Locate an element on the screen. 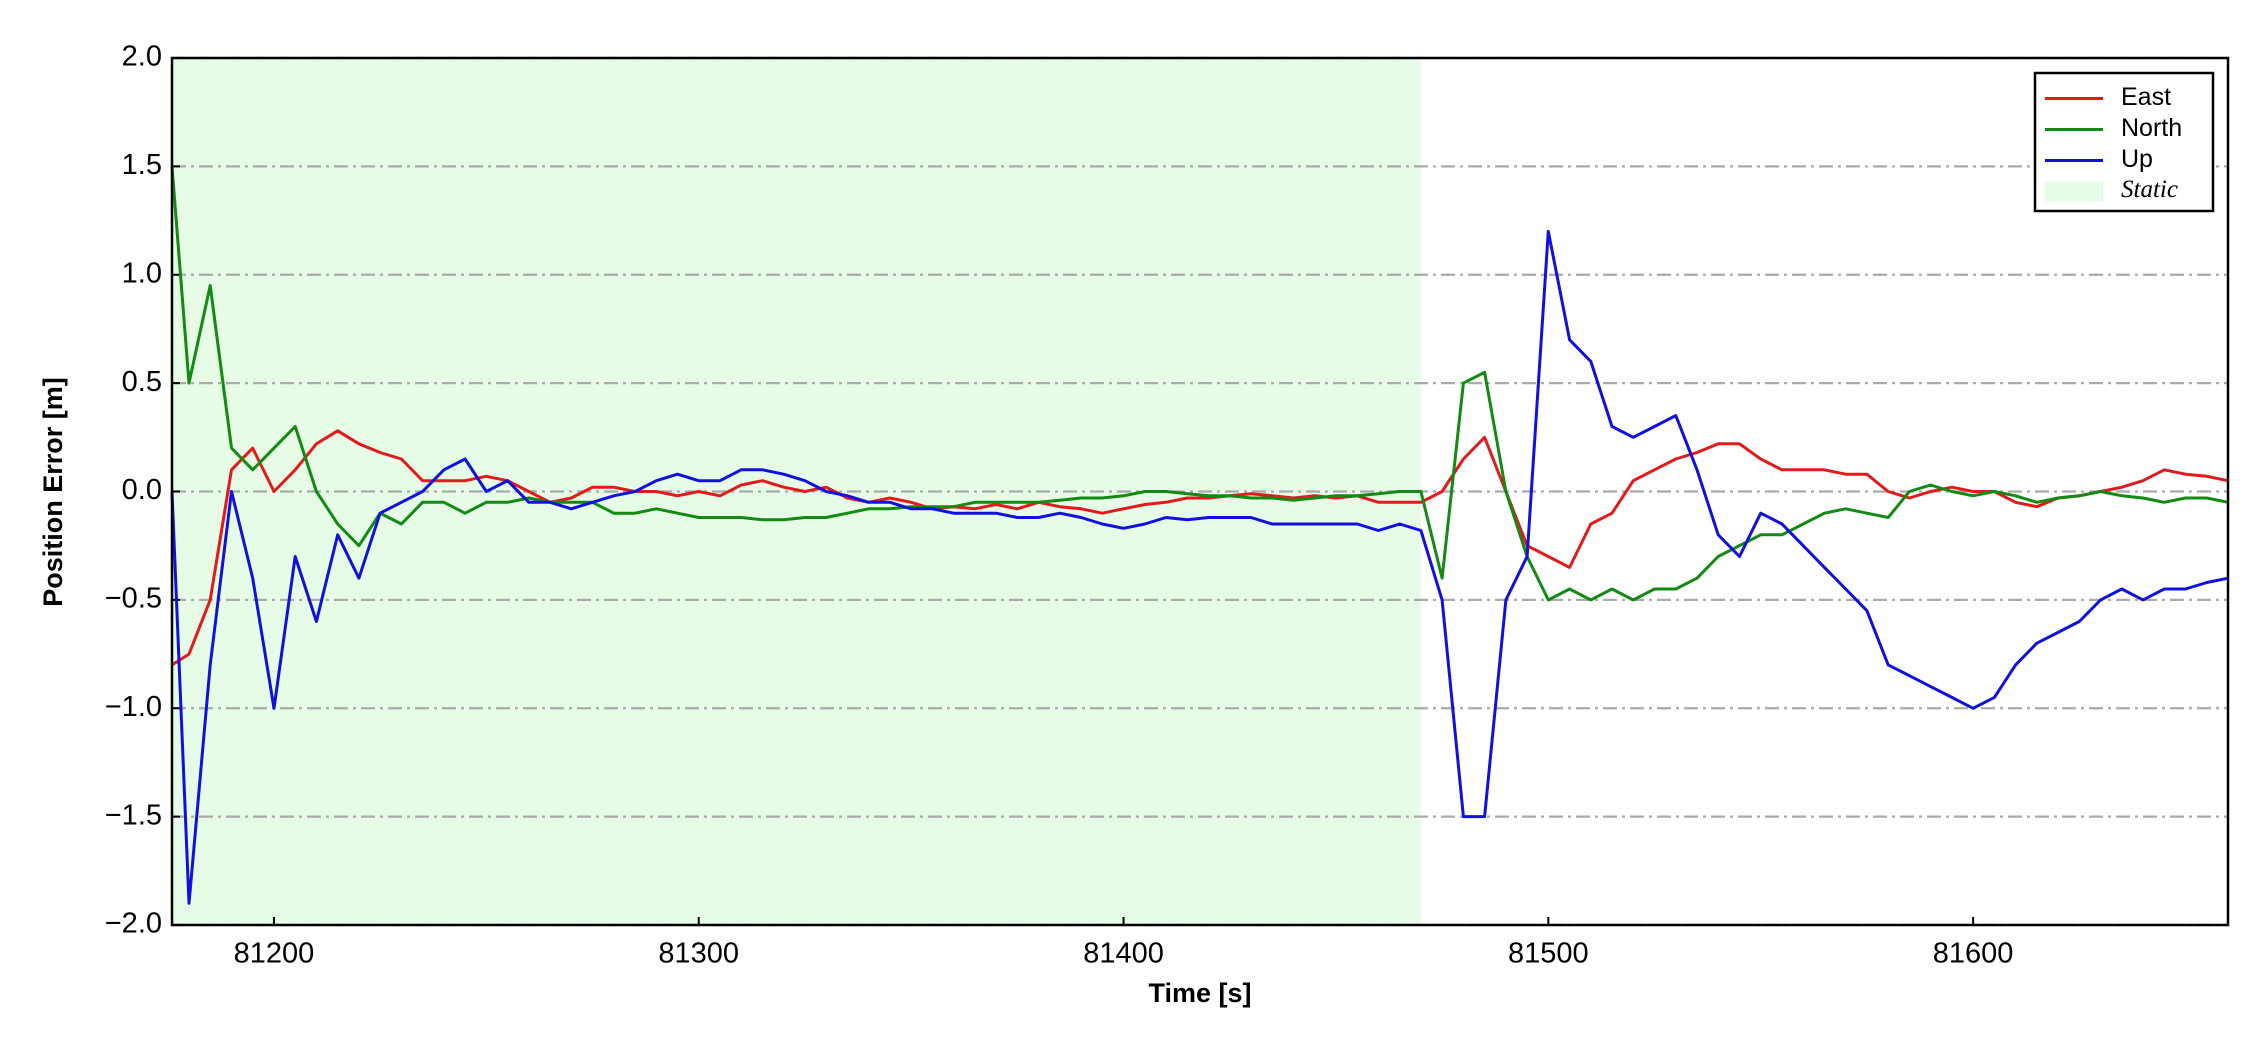  x-tick-label: 81600 is located at coordinates (1973, 954).